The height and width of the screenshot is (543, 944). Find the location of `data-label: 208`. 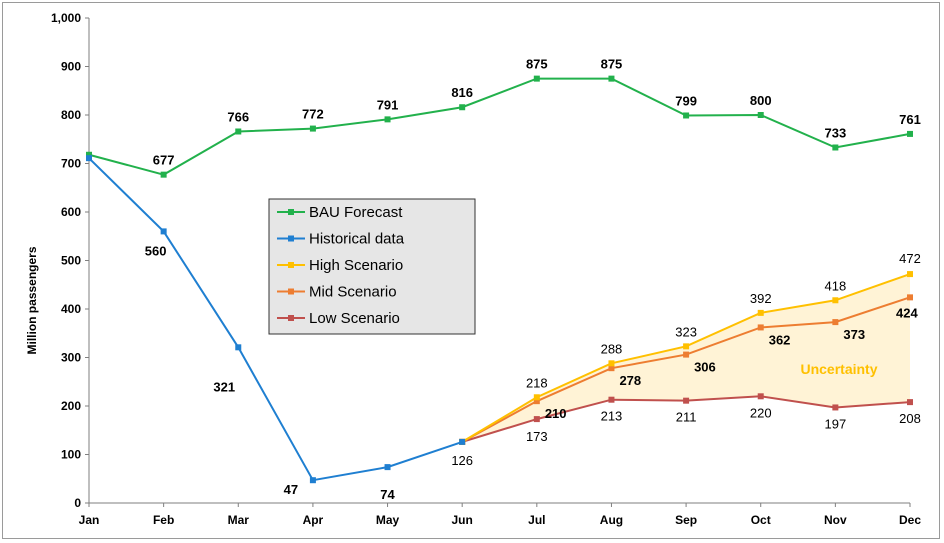

data-label: 208 is located at coordinates (910, 418).